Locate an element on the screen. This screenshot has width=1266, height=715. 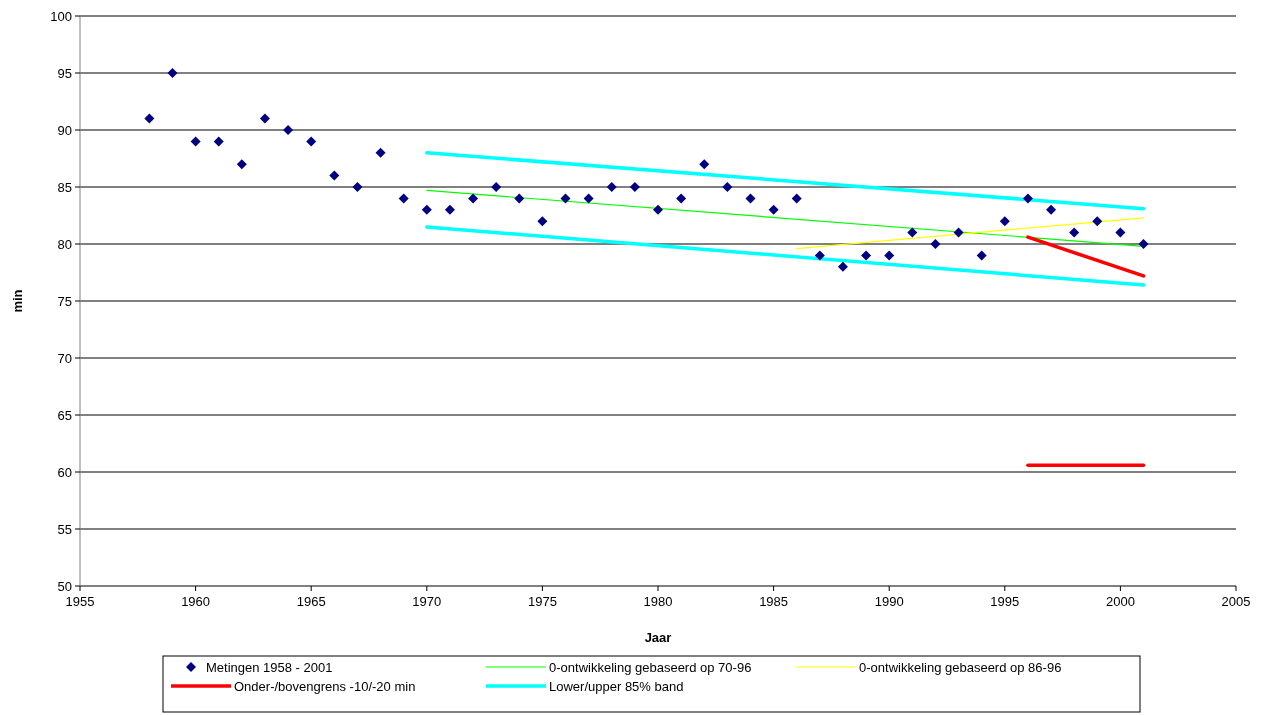
x-tick-label: 1980 is located at coordinates (658, 601).